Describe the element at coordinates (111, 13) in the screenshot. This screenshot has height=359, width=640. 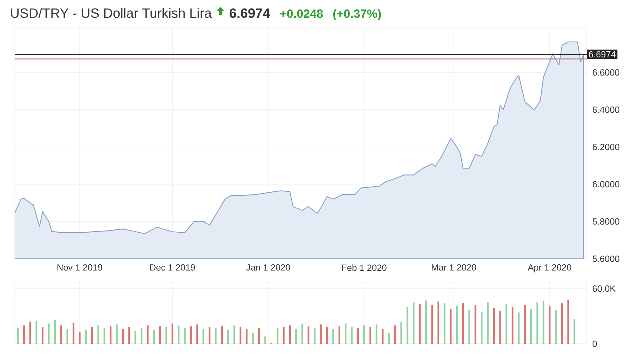
I see `chart-title: USD/TRY - US Dollar Turkish Lira` at that location.